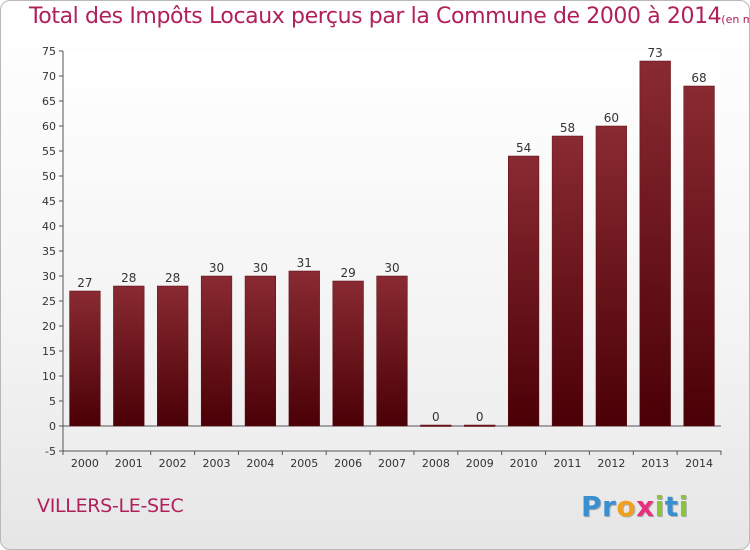  Describe the element at coordinates (699, 256) in the screenshot. I see `bar-2014` at that location.